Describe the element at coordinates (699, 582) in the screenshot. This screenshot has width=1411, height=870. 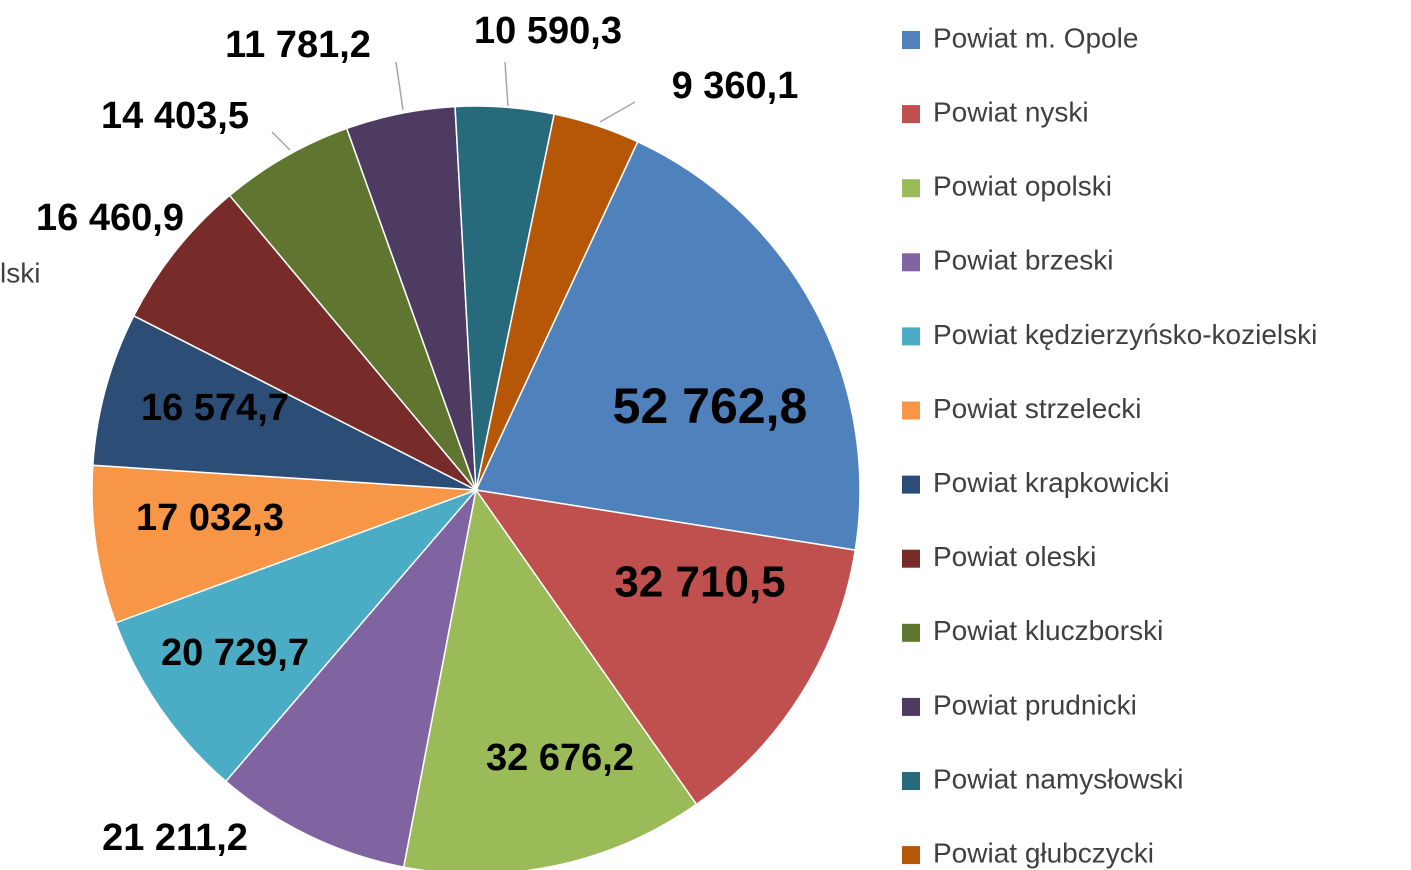
I see `data-label: 32 710,5` at that location.